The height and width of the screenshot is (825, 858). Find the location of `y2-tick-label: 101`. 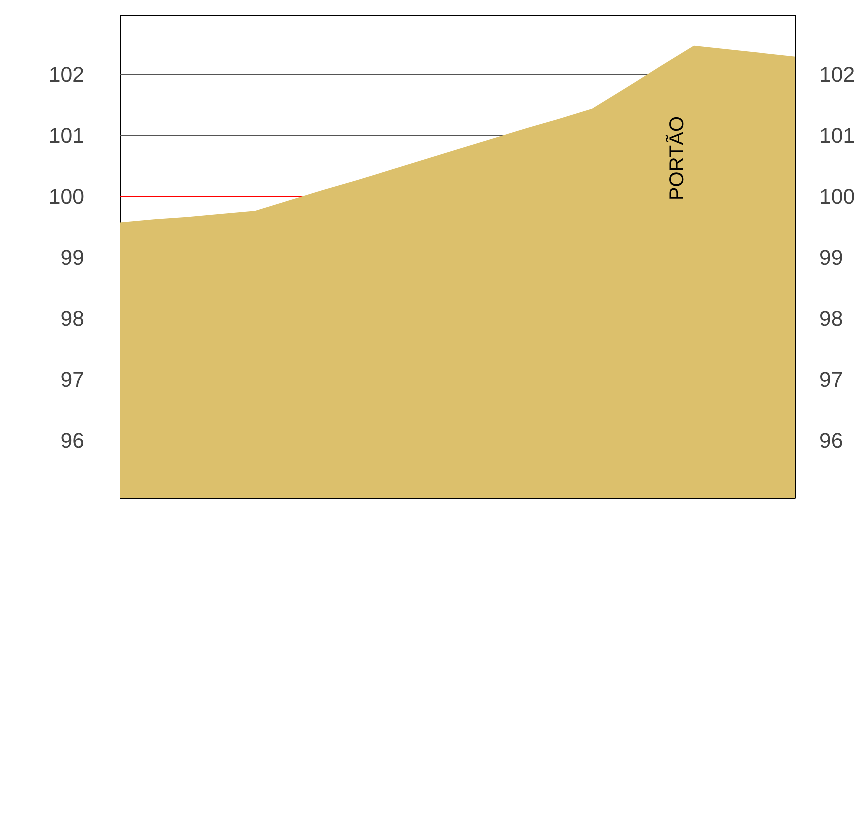

y2-tick-label: 101 is located at coordinates (838, 136).